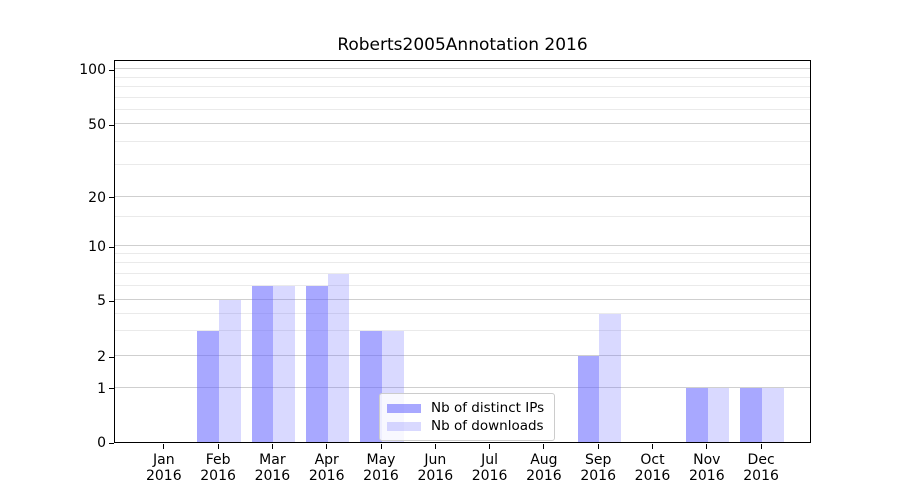 This screenshot has height=500, width=900. What do you see at coordinates (101, 443) in the screenshot?
I see `y-tick-label: 0` at bounding box center [101, 443].